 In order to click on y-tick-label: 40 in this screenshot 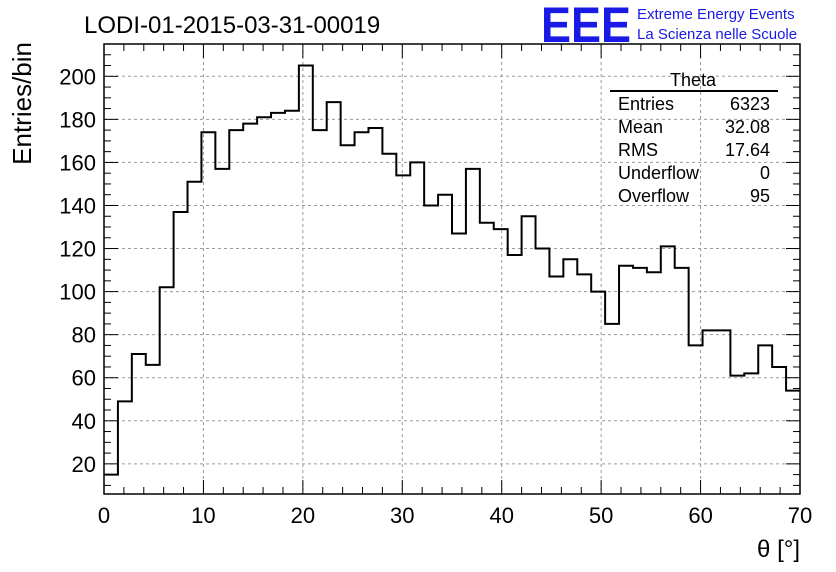, I will do `click(84, 421)`.